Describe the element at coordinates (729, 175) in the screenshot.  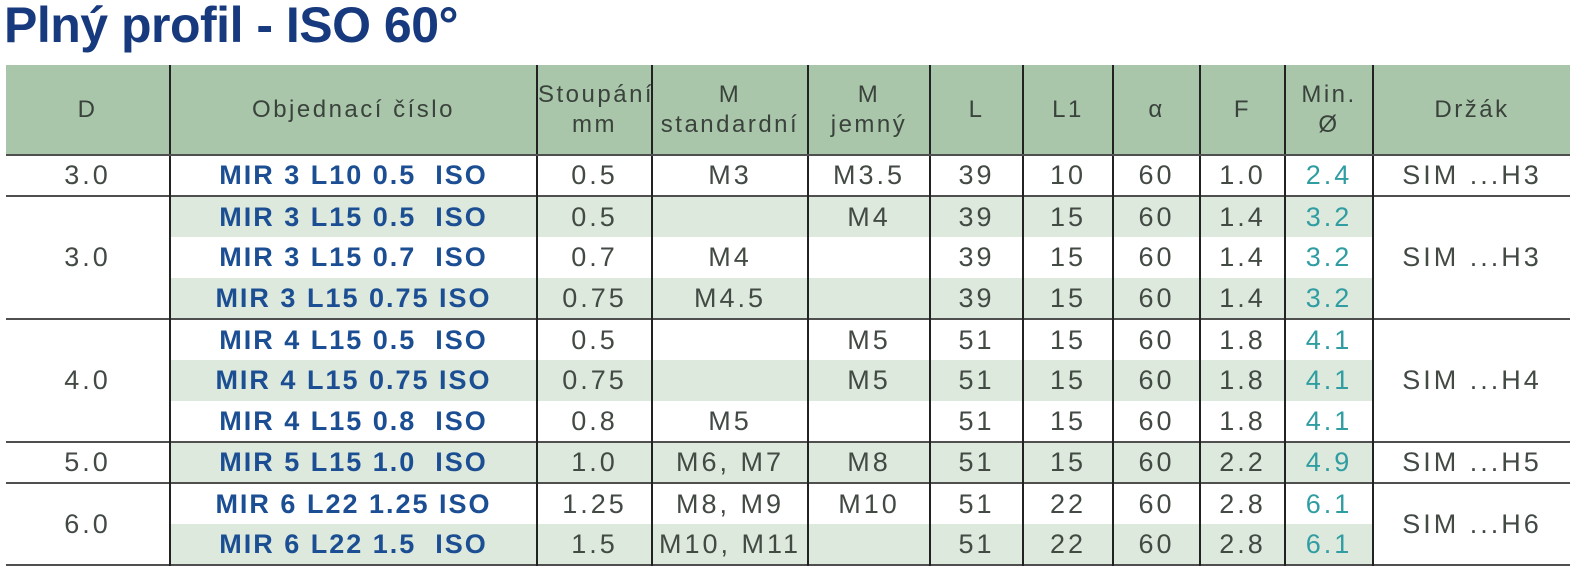
I see `m-standard-cell: M3` at that location.